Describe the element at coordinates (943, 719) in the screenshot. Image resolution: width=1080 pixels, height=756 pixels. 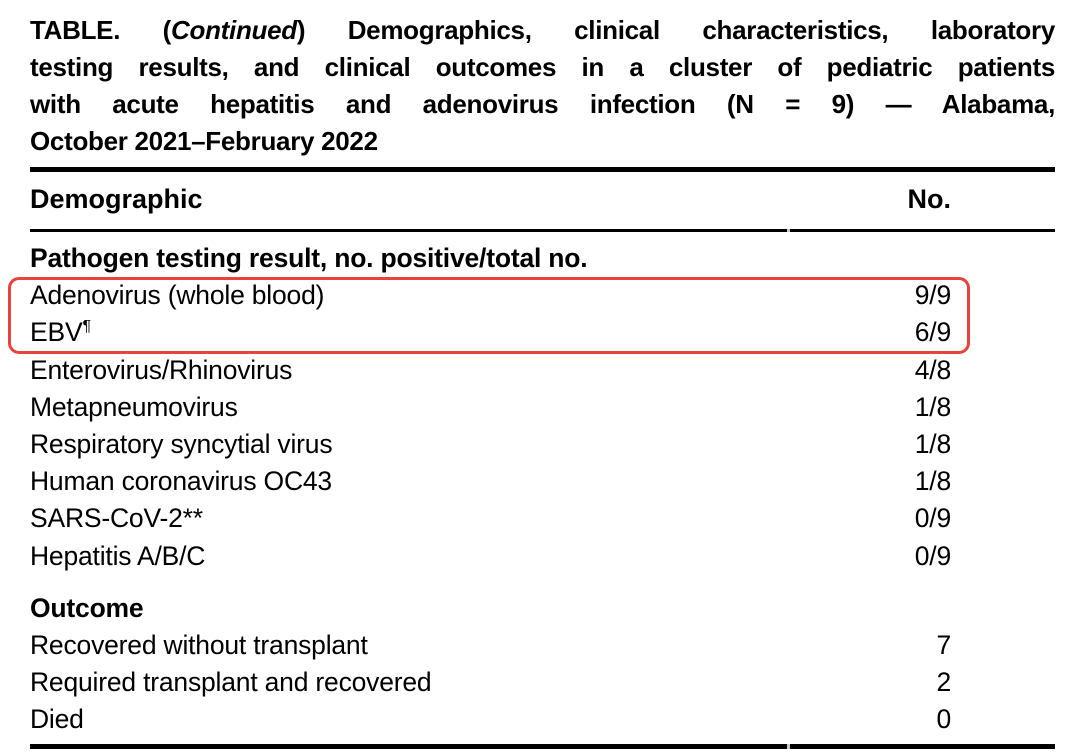
I see `row-value: 0` at that location.